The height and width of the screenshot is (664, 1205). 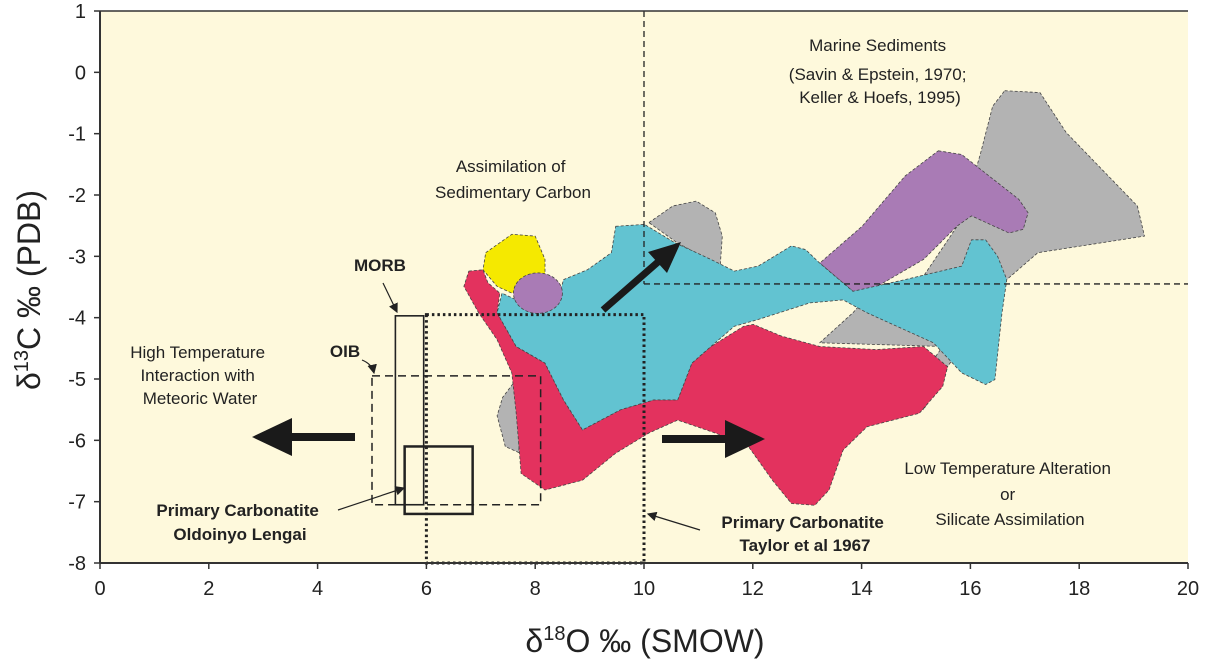 What do you see at coordinates (197, 352) in the screenshot?
I see `high-temp-line-1: High Temperature` at bounding box center [197, 352].